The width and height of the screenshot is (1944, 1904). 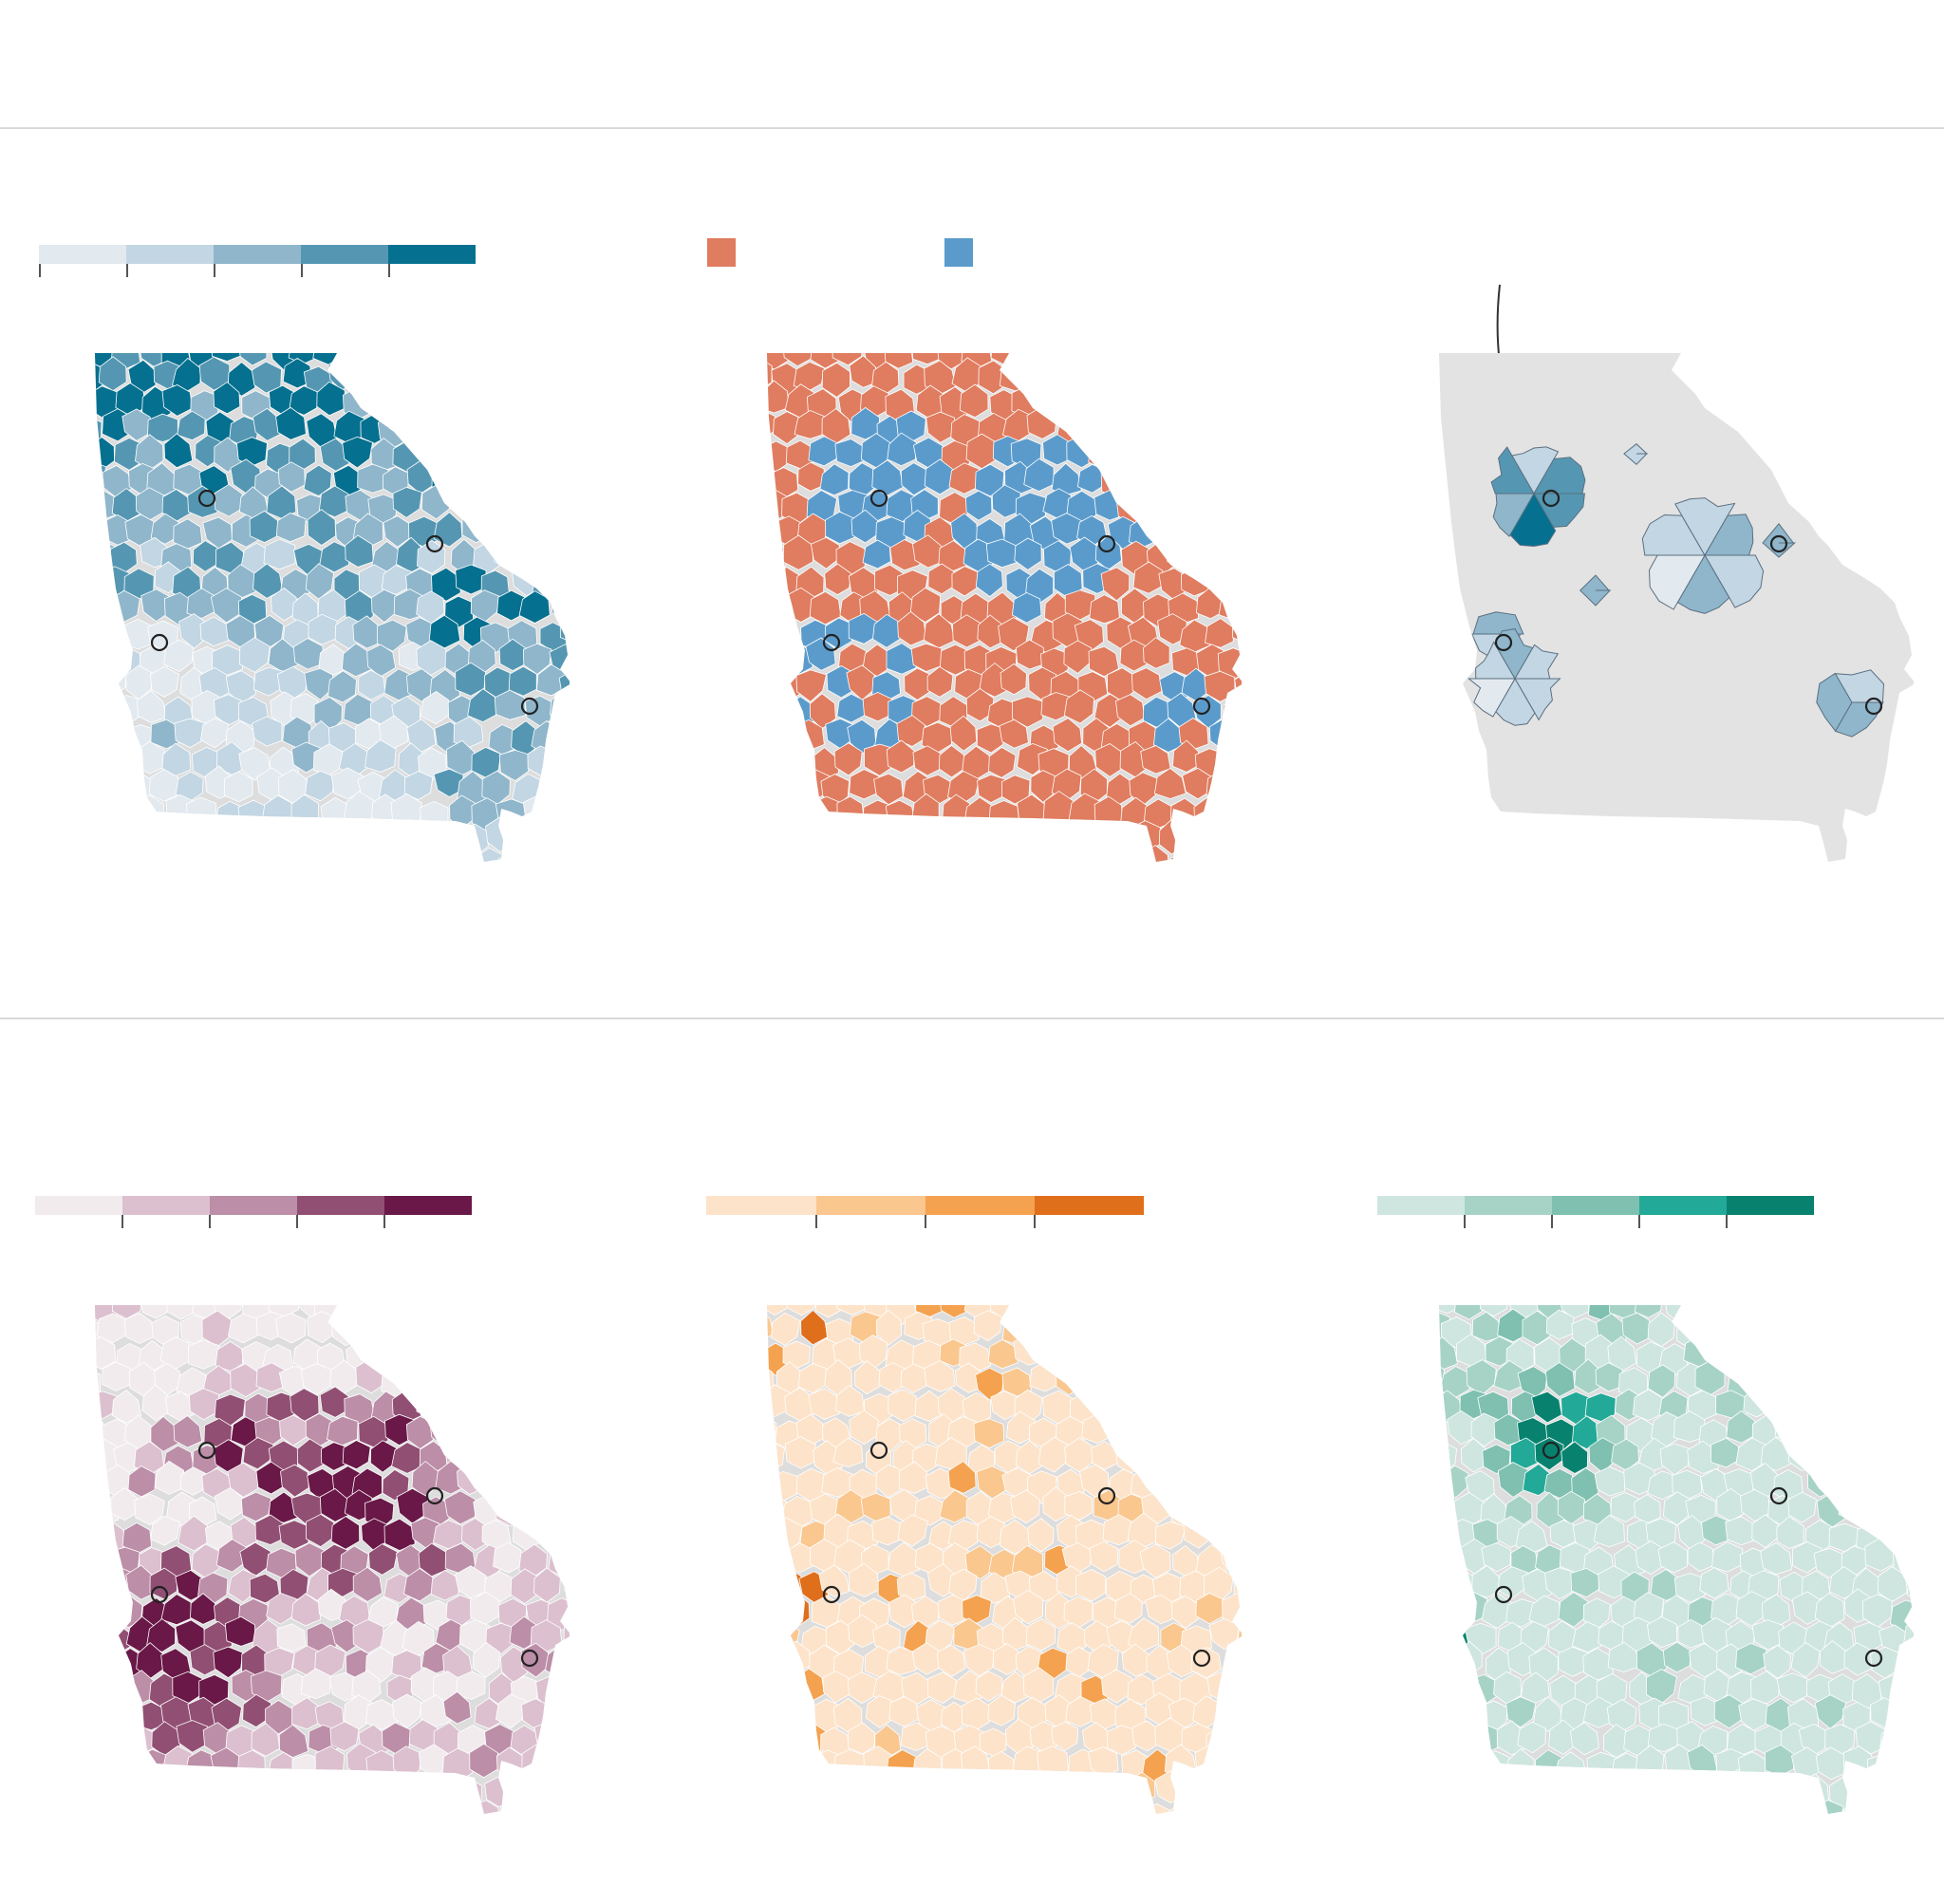 I want to click on top-divider, so click(x=972, y=128).